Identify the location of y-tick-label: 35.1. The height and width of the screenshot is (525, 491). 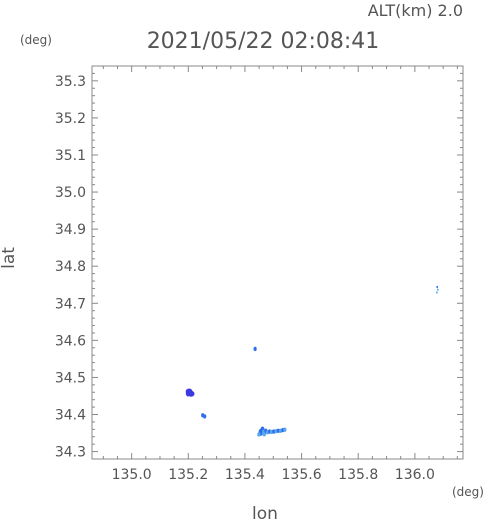
(70, 156).